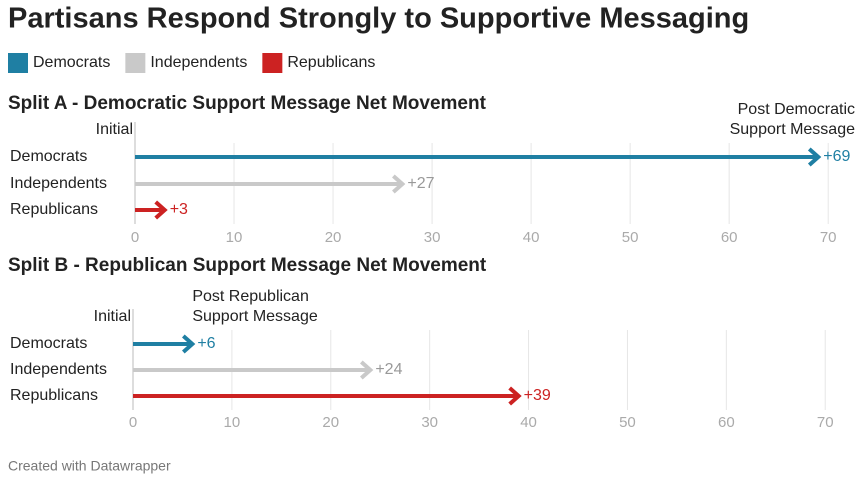 This screenshot has height=489, width=863. Describe the element at coordinates (179, 209) in the screenshot. I see `value-label: +3` at that location.